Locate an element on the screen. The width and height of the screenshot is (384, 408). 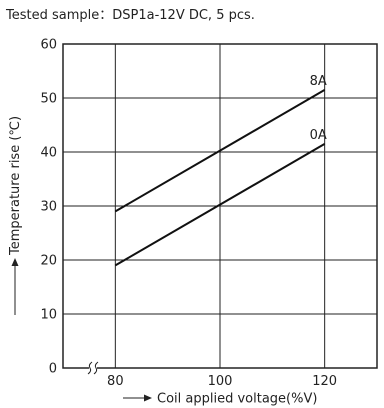
x-axis-title: Coil applied voltage(%V) is located at coordinates (220, 399).